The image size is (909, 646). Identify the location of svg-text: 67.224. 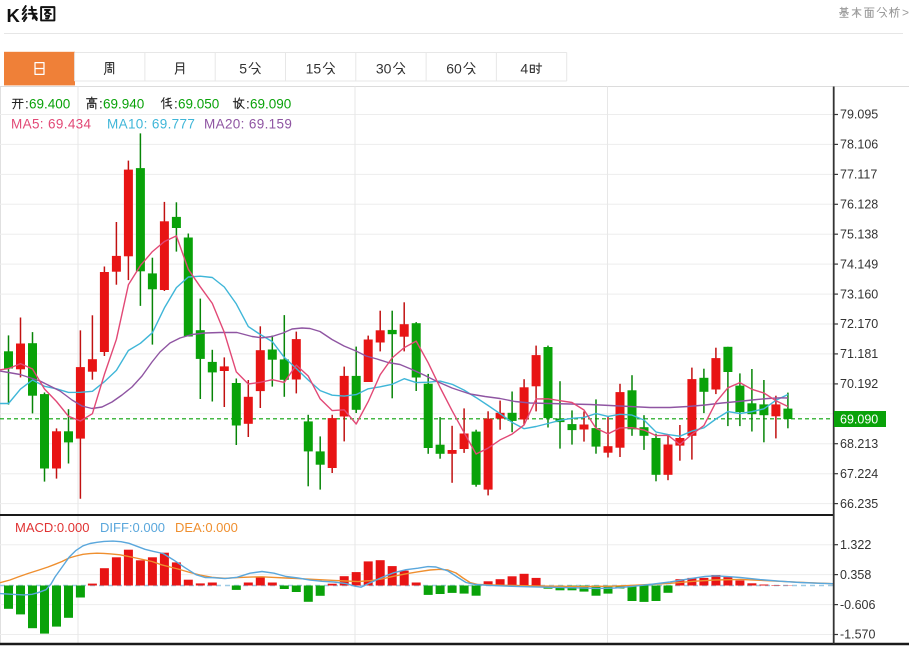
(859, 474).